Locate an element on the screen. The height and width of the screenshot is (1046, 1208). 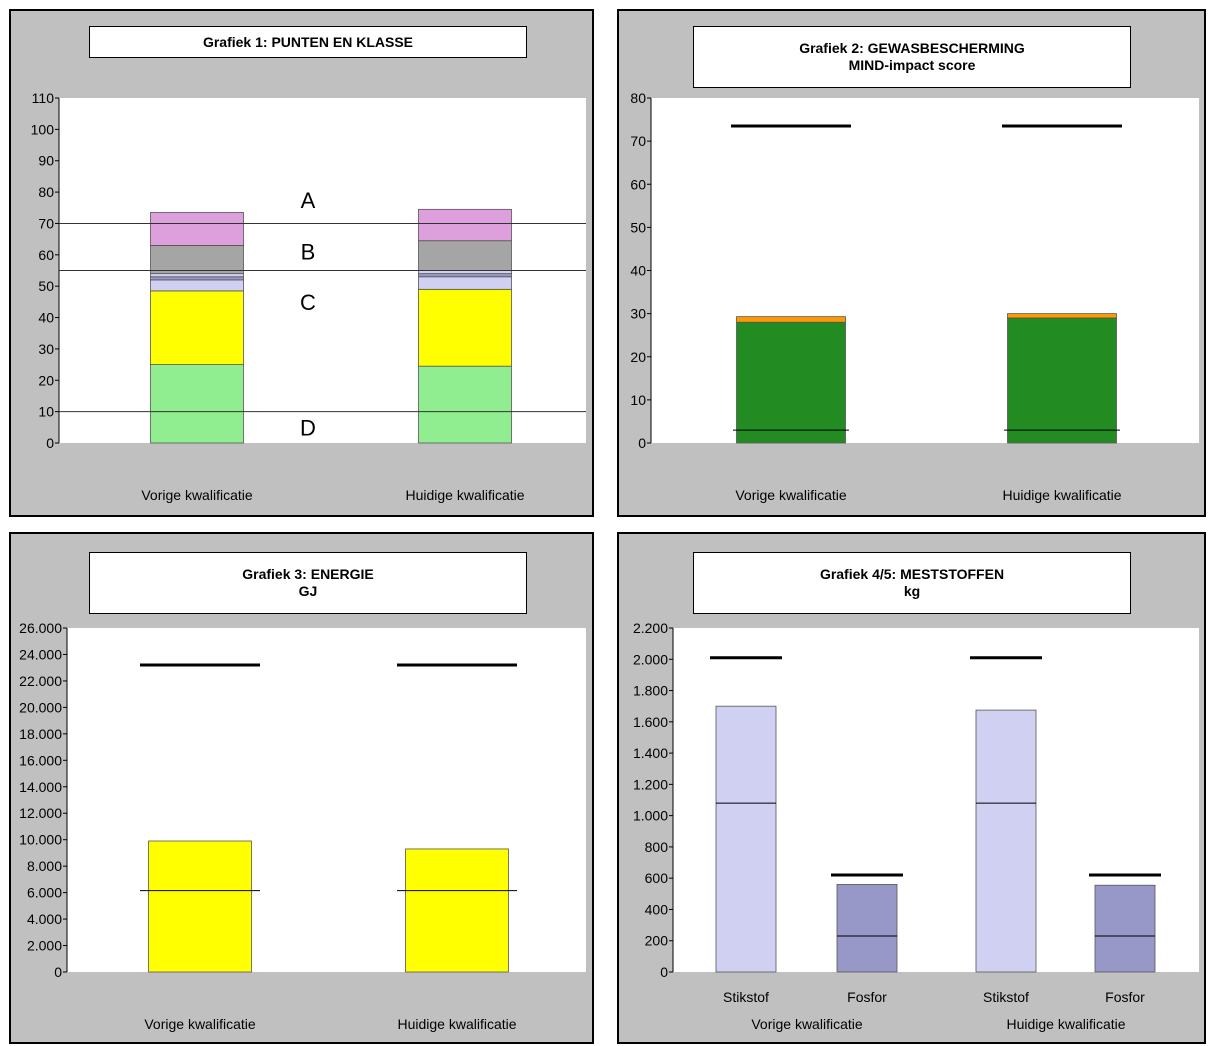
chart-title: Grafiek 3: ENERGIE is located at coordinates (308, 574).